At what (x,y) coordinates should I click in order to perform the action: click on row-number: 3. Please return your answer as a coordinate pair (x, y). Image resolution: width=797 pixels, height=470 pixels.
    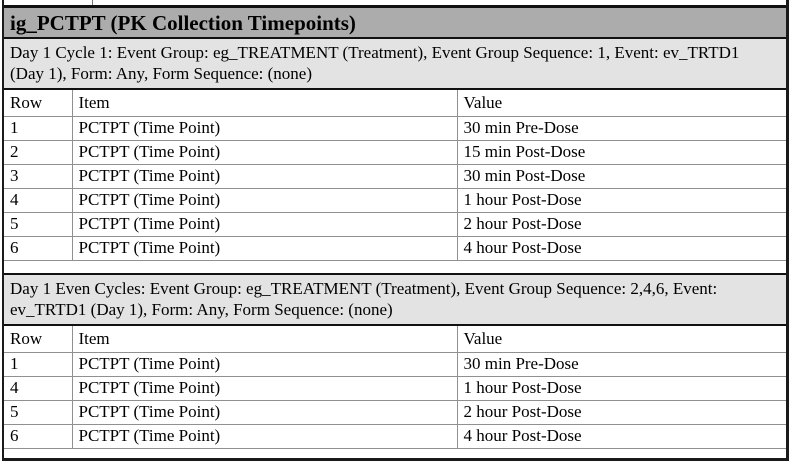
    Looking at the image, I should click on (38, 176).